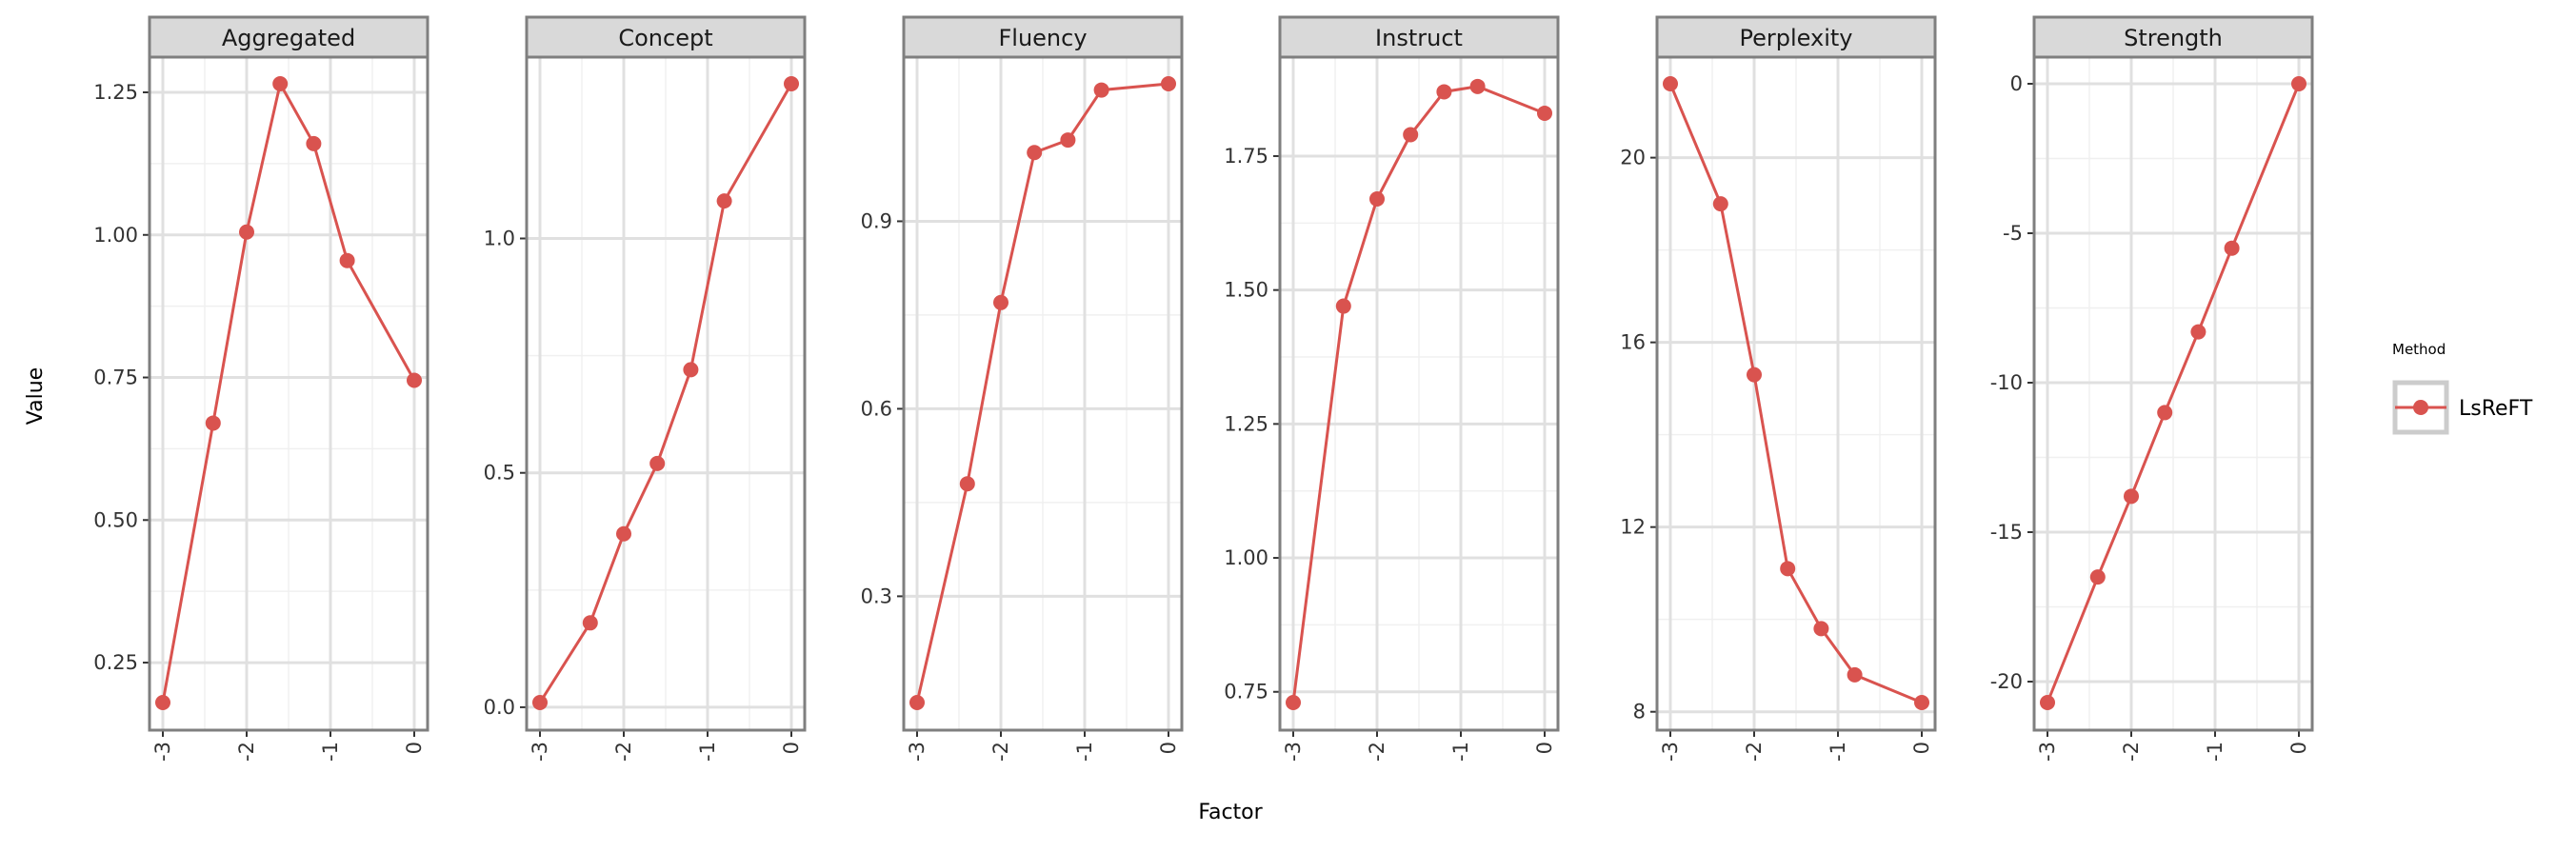  Describe the element at coordinates (1633, 527) in the screenshot. I see `y-tick-label: 12` at that location.